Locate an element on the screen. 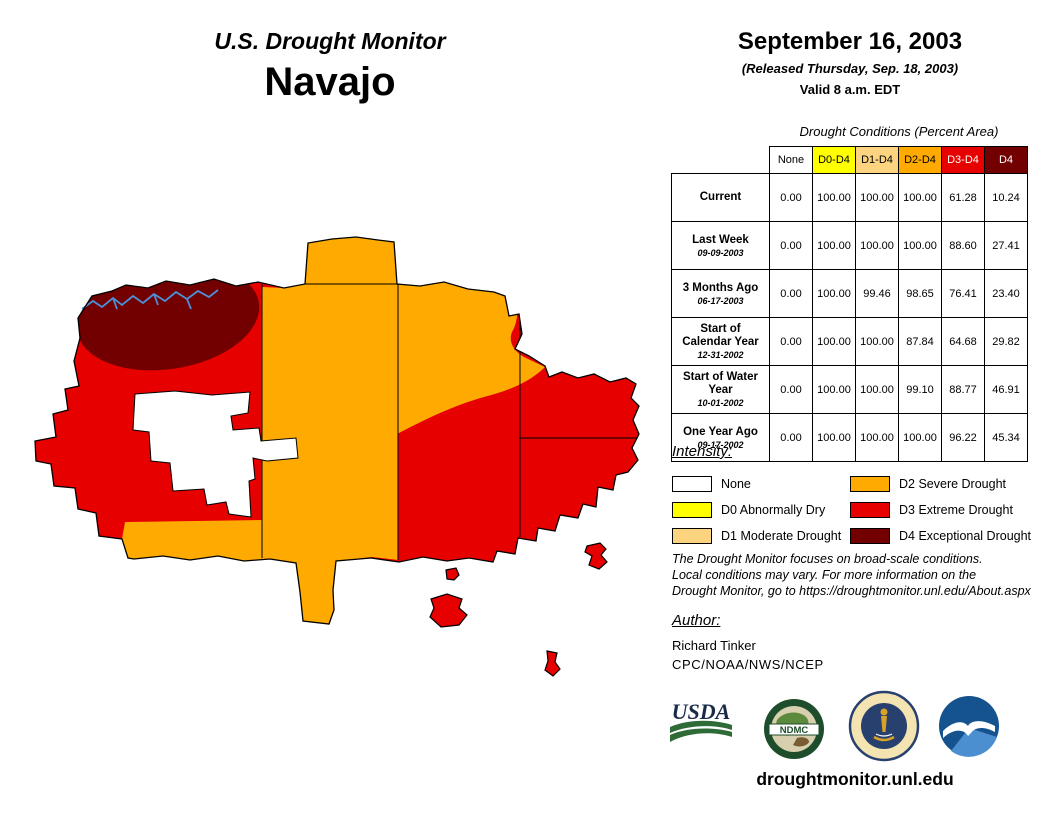  footer-url: droughtmonitor.unl.edu is located at coordinates (855, 779).